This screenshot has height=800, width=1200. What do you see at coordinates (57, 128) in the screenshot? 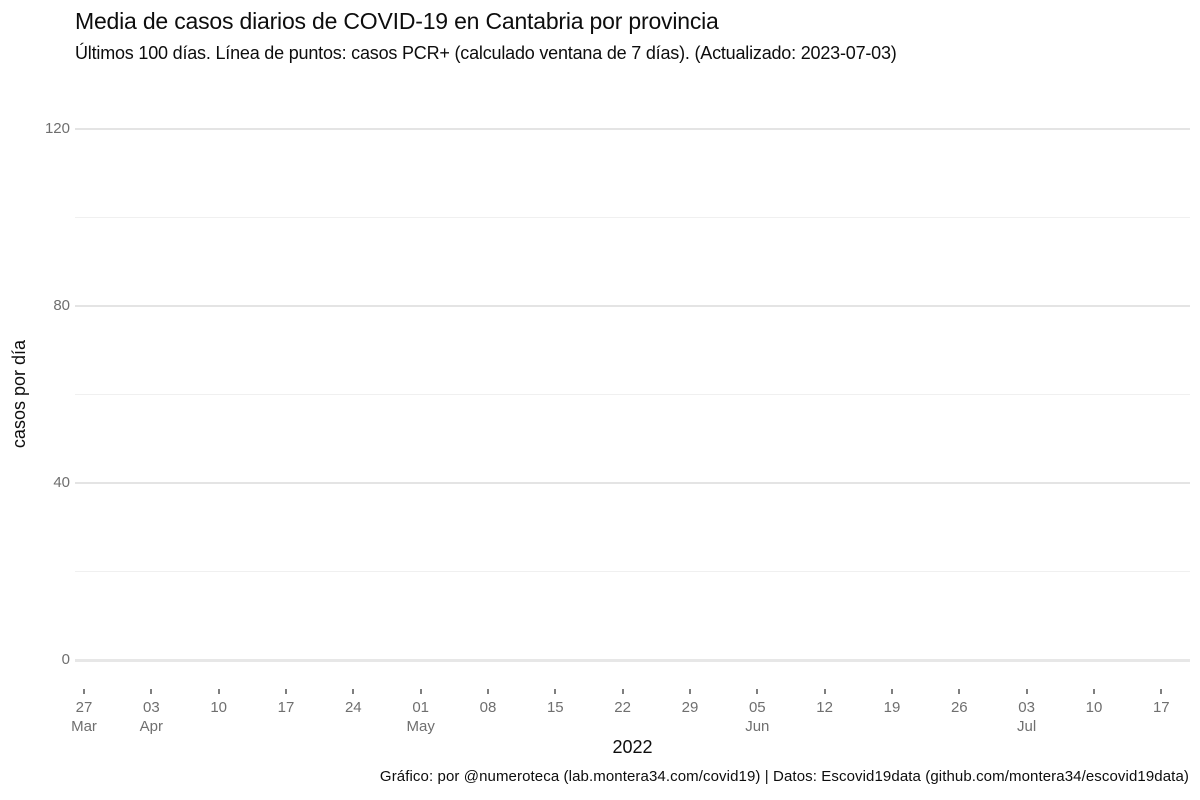
I see `y-tick-label: 120` at bounding box center [57, 128].